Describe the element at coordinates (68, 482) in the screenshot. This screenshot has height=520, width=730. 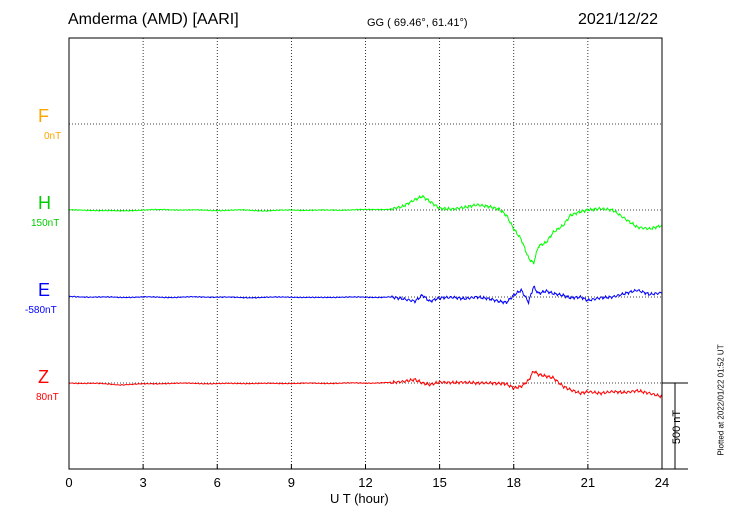
I see `x-tick-label-0: 0` at that location.